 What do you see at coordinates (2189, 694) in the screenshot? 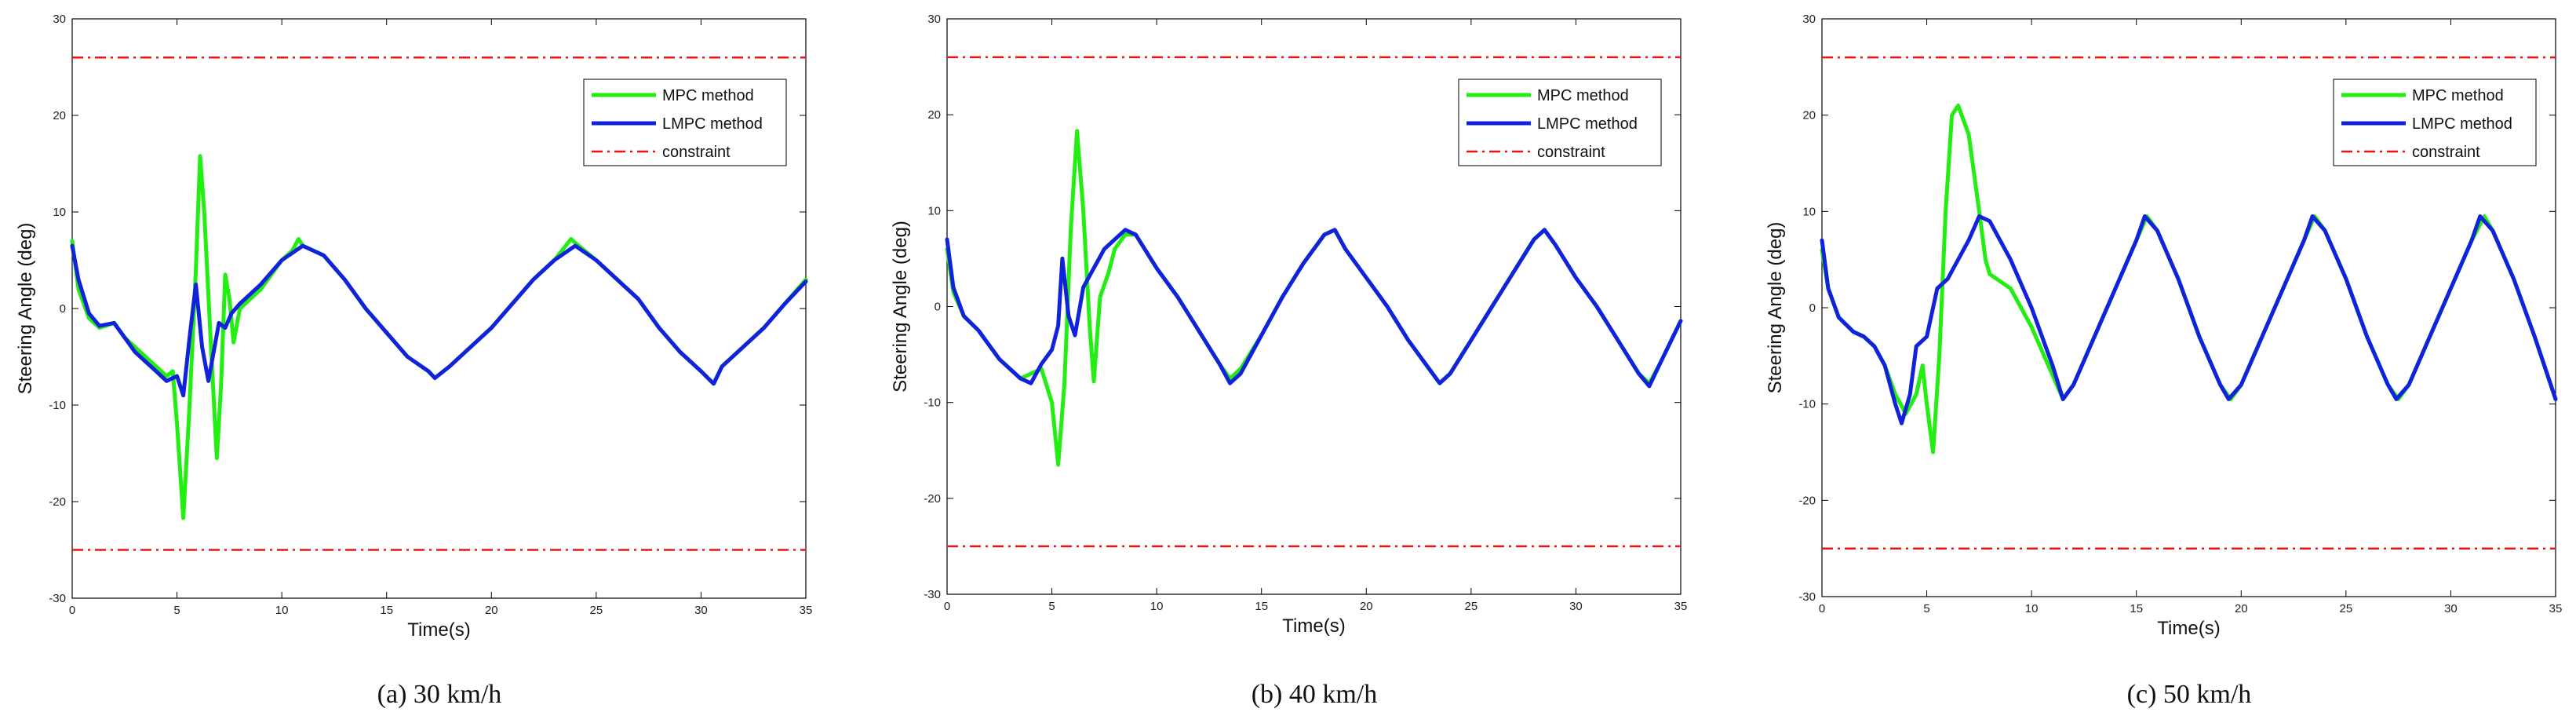
I see `panel-caption: (c) 50 km/h` at bounding box center [2189, 694].